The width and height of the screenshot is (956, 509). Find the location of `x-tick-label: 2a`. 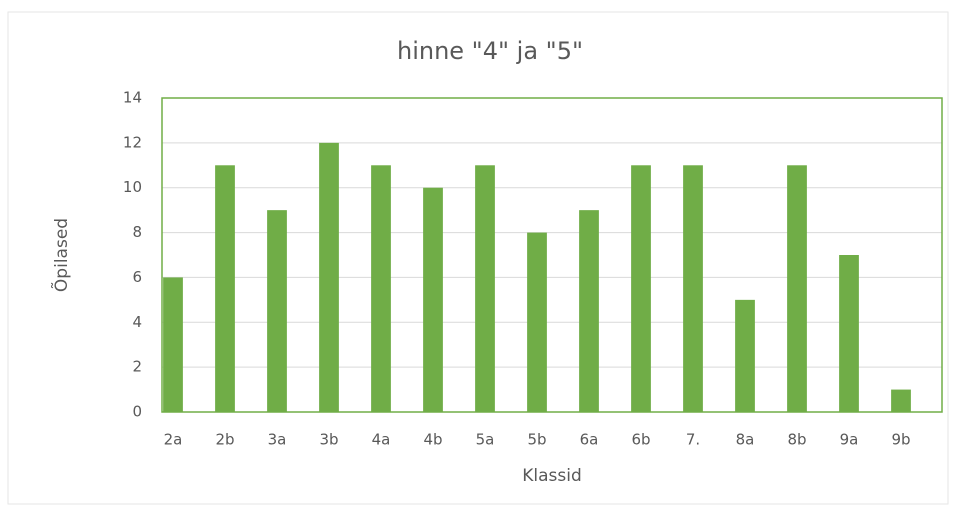

x-tick-label: 2a is located at coordinates (173, 440).